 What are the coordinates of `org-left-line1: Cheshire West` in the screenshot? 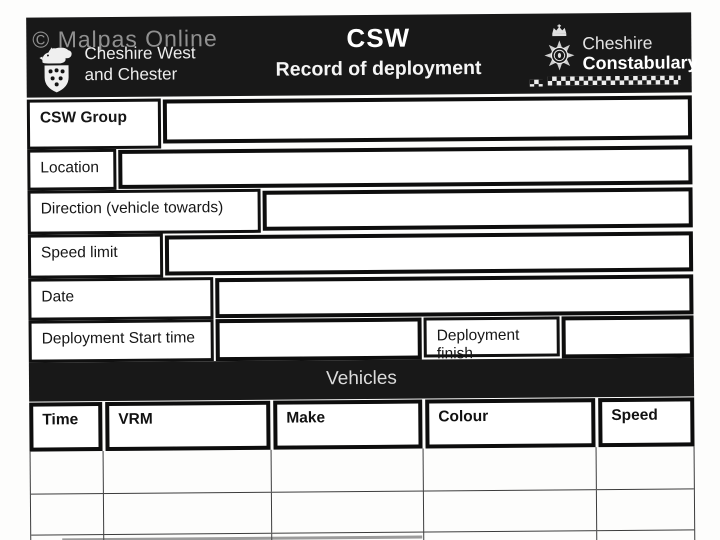 It's located at (140, 53).